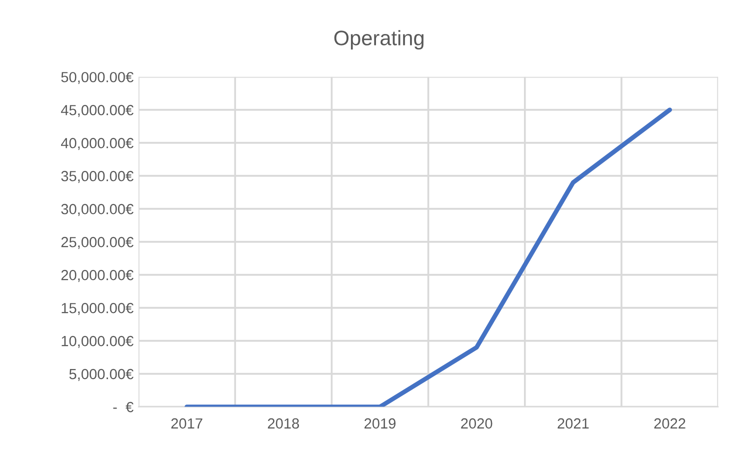 This screenshot has width=729, height=452. I want to click on x-tick-label: 2022, so click(670, 423).